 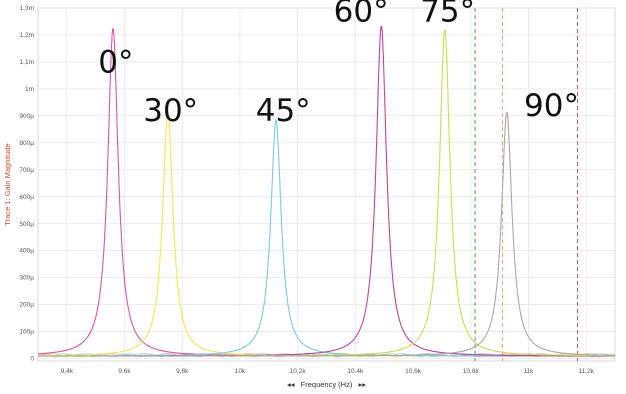 What do you see at coordinates (291, 384) in the screenshot?
I see `x-axis-scroll-left-icon: ◂◂` at bounding box center [291, 384].